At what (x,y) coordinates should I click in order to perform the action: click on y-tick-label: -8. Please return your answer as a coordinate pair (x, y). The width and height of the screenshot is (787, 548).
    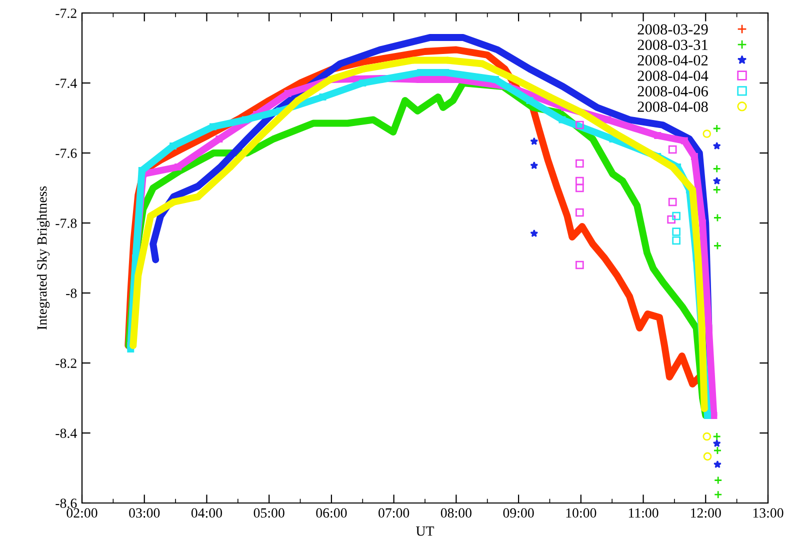
    Looking at the image, I should click on (71, 293).